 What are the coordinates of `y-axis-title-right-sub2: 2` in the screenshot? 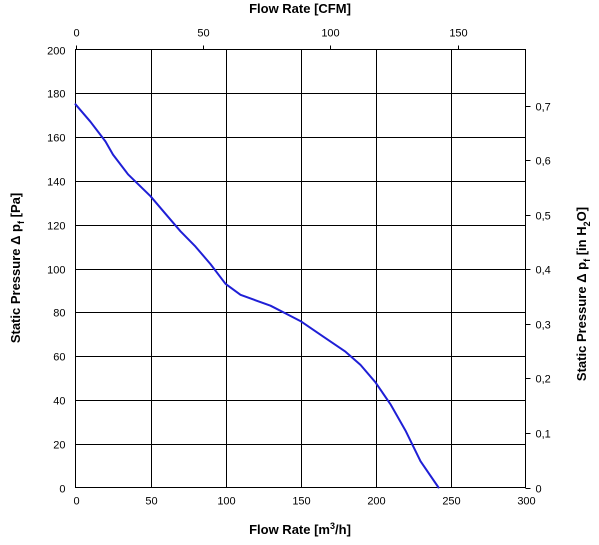 It's located at (587, 223).